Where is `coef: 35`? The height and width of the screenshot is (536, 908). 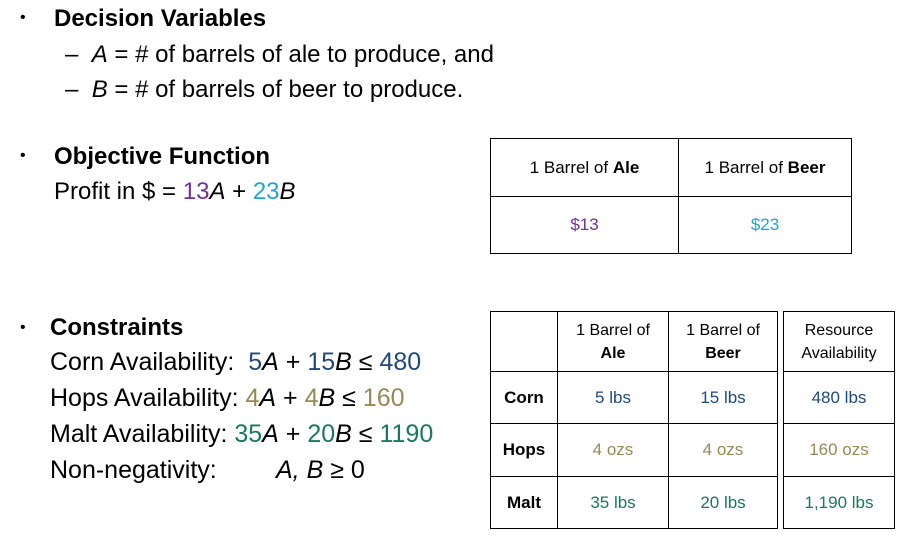
coef: 35 is located at coordinates (248, 434).